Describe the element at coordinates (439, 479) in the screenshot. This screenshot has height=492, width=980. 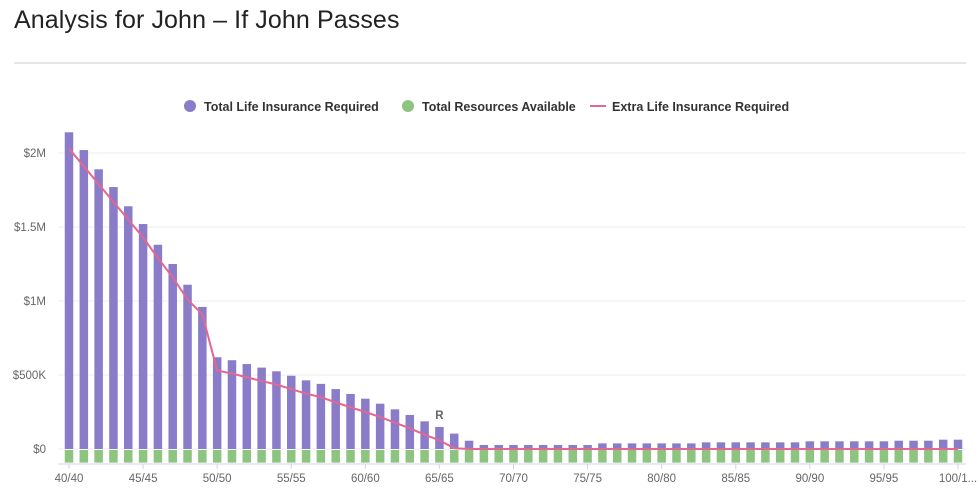
I see `x-tick-label: 65/65` at that location.